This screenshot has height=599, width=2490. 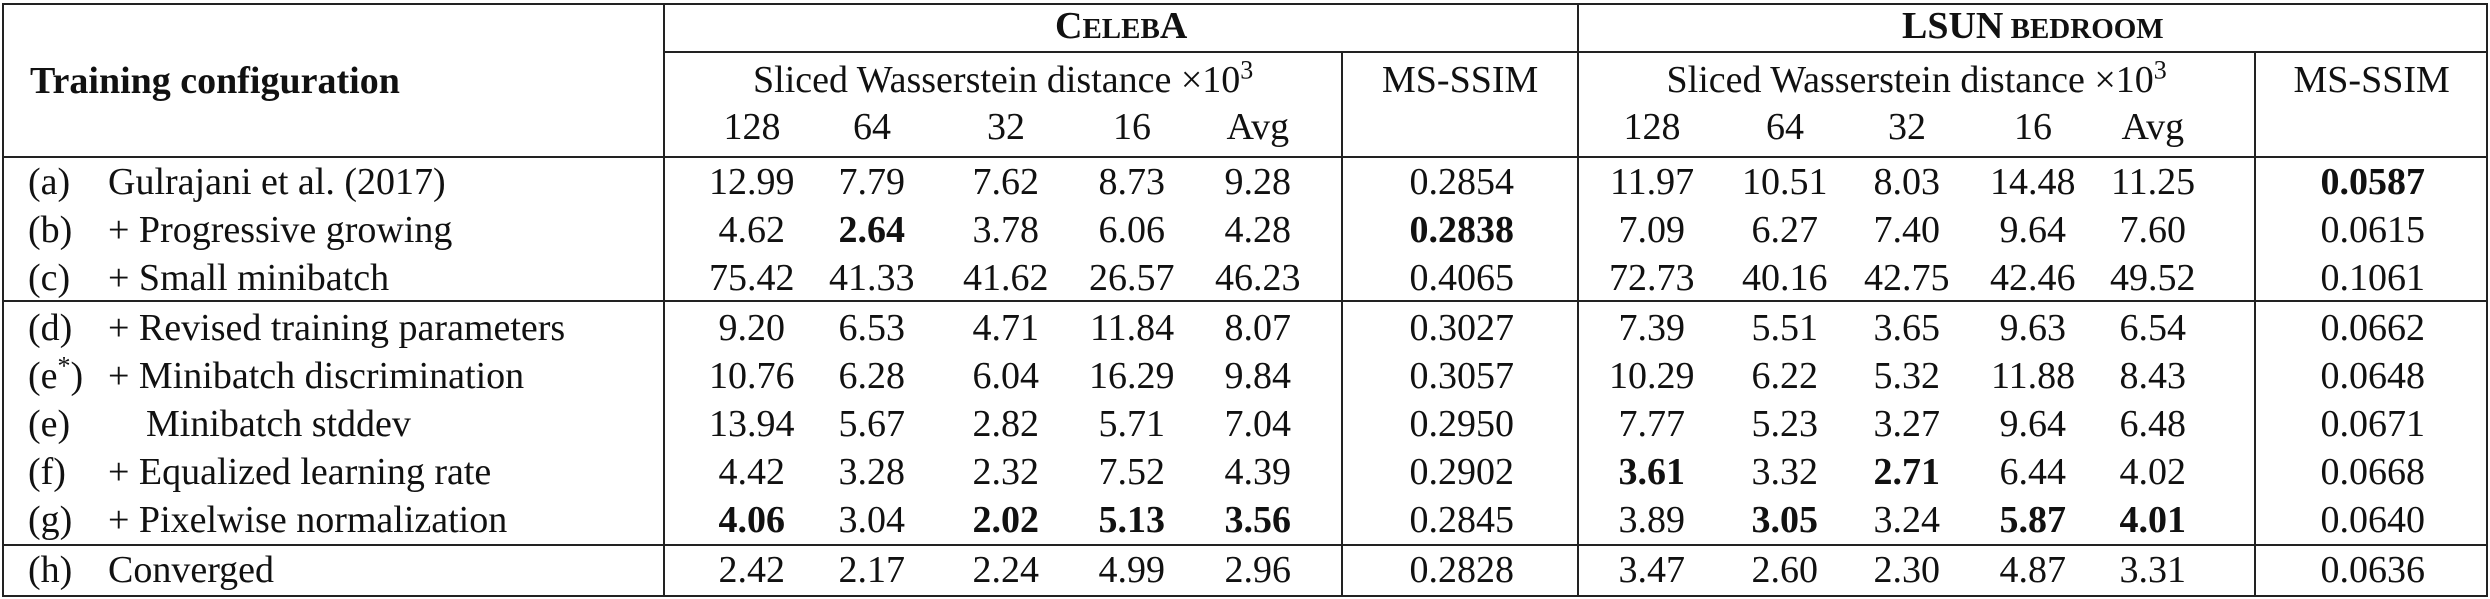 What do you see at coordinates (2373, 182) in the screenshot?
I see `lsun-msssim-cell: 0.0587` at bounding box center [2373, 182].